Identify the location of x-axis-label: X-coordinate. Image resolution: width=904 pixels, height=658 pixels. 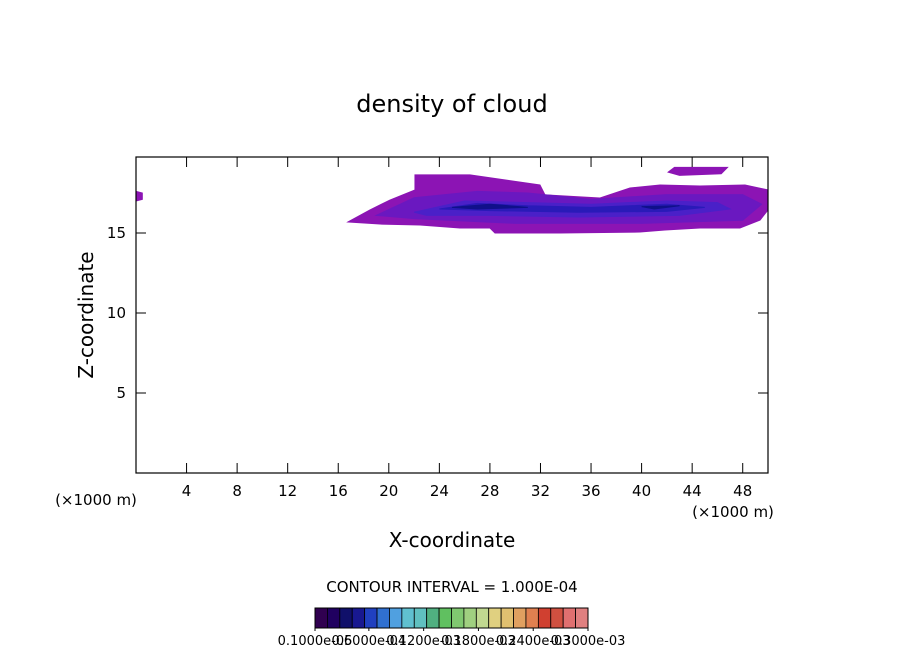
(452, 540).